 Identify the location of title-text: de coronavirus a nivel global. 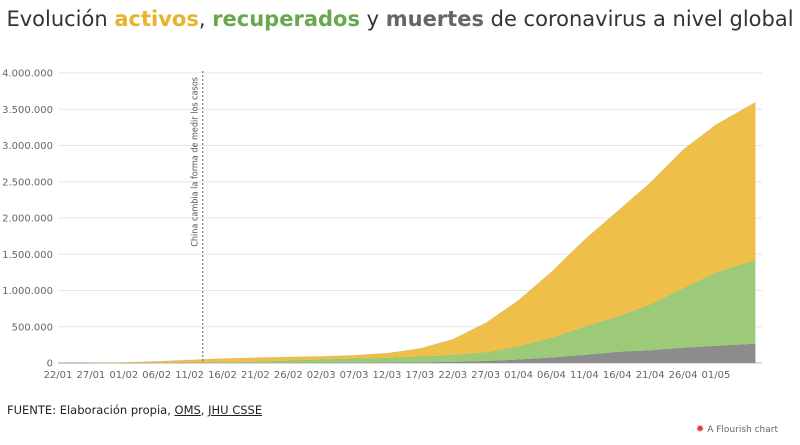
(638, 19).